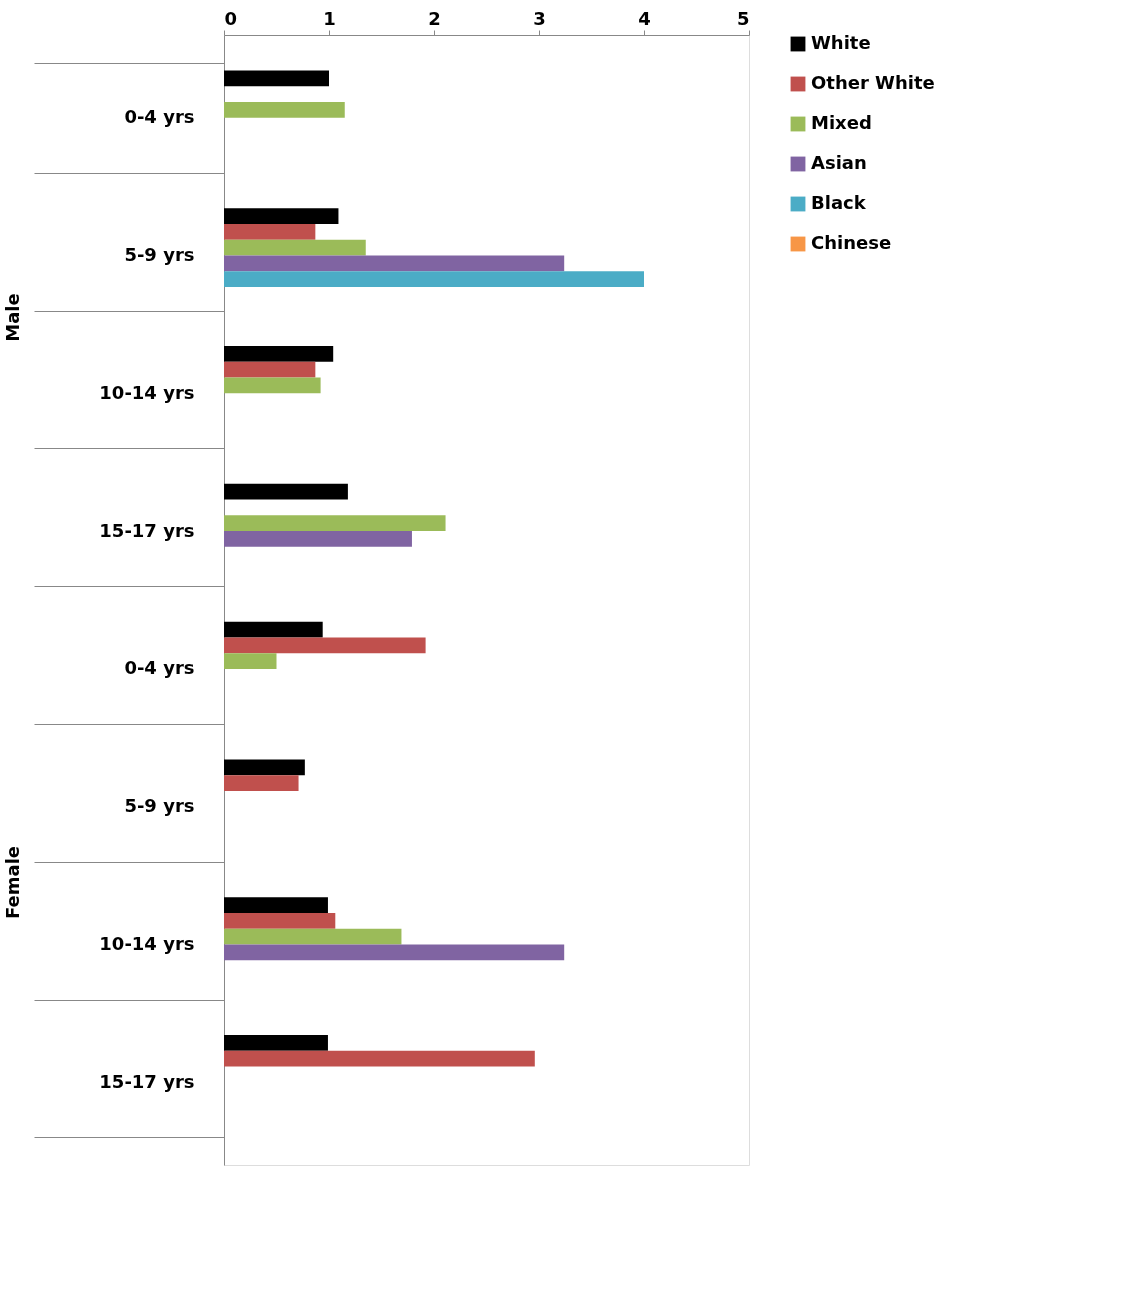 This screenshot has width=1145, height=1314. Describe the element at coordinates (231, 18) in the screenshot. I see `x-tick-label: 0` at that location.